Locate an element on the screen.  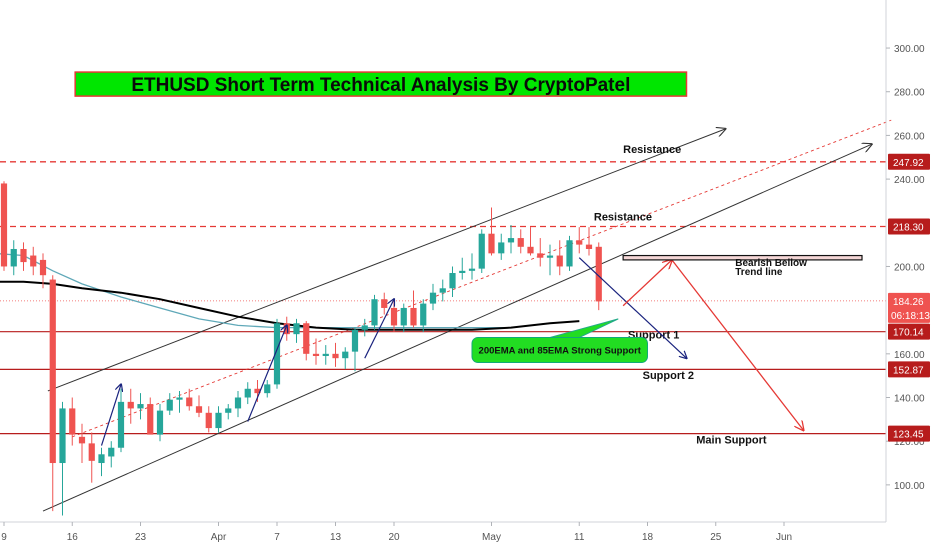
price-tick-label: 300.00 is located at coordinates (909, 49).